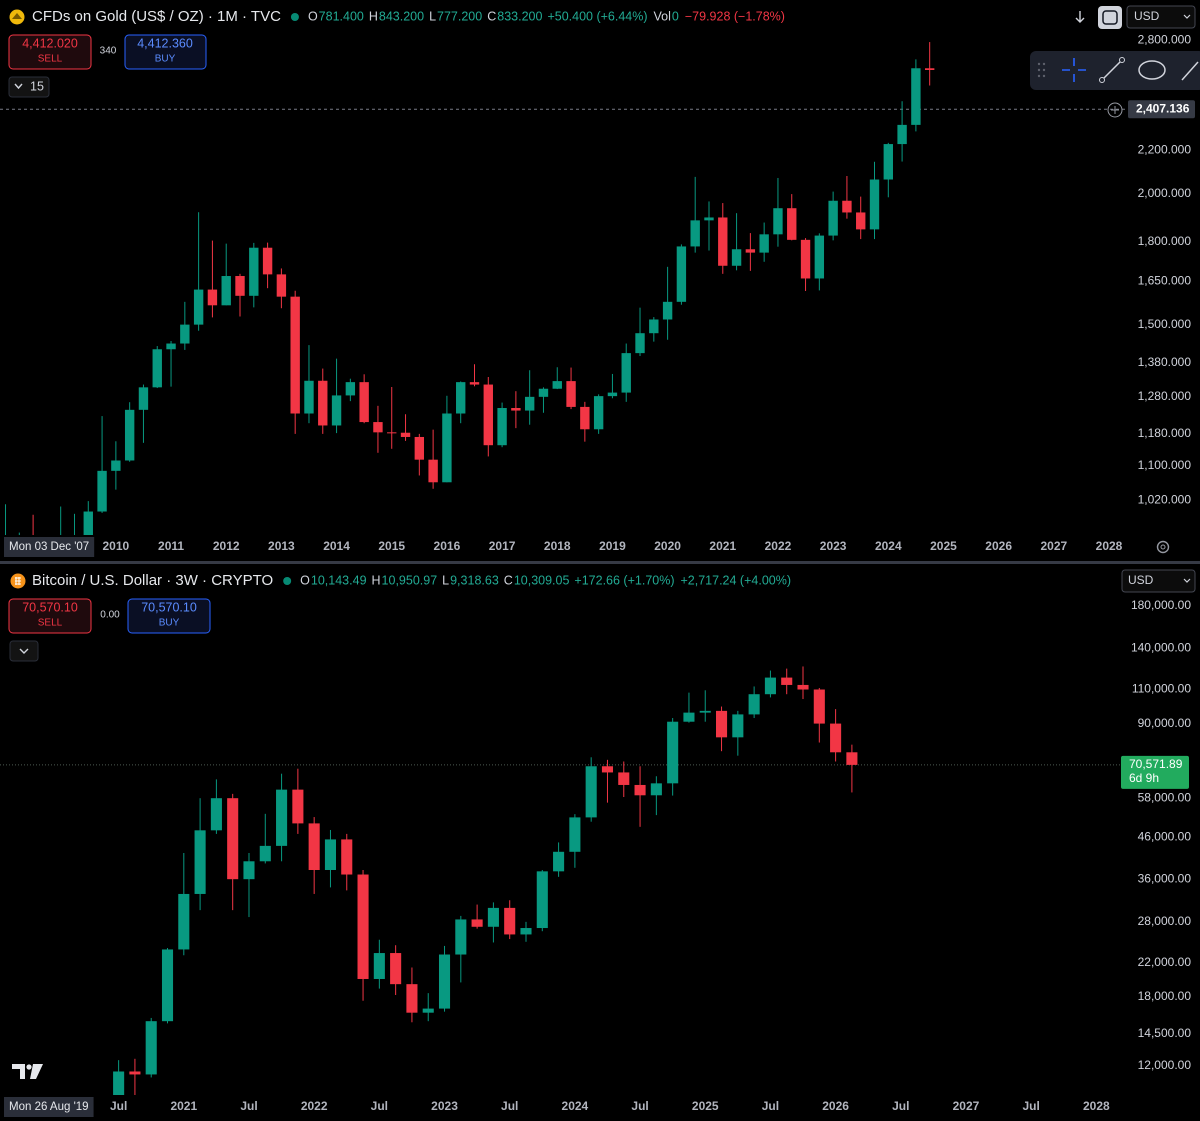 The image size is (1200, 1121). What do you see at coordinates (1165, 921) in the screenshot?
I see `y-tick-label: 28,000.00` at bounding box center [1165, 921].